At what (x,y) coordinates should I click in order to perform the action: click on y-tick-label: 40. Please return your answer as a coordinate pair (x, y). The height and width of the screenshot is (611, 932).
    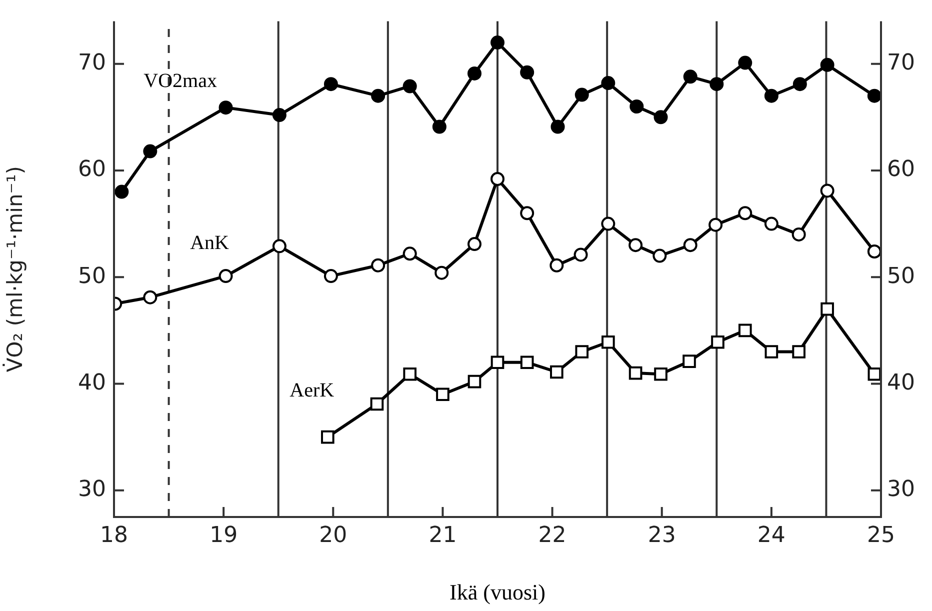
    Looking at the image, I should click on (92, 383).